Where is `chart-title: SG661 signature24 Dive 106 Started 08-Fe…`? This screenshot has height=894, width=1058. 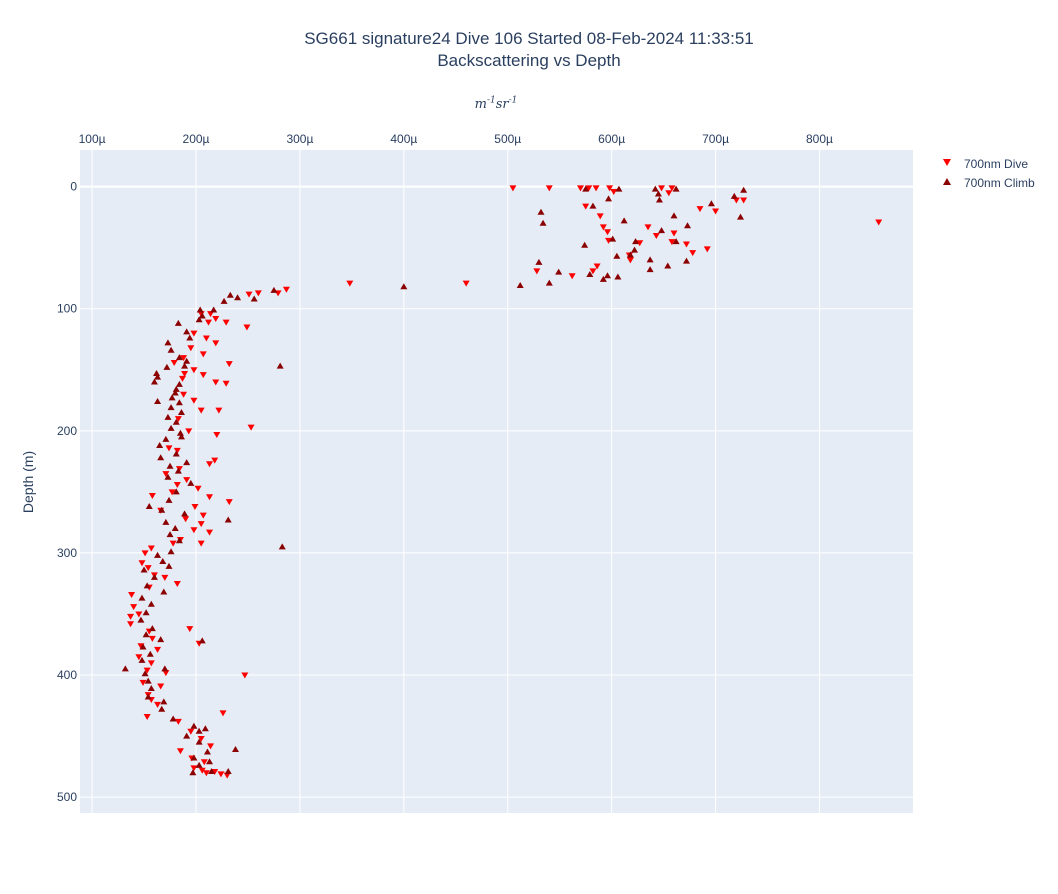
chart-title: SG661 signature24 Dive 106 Started 08-Fe… is located at coordinates (529, 38).